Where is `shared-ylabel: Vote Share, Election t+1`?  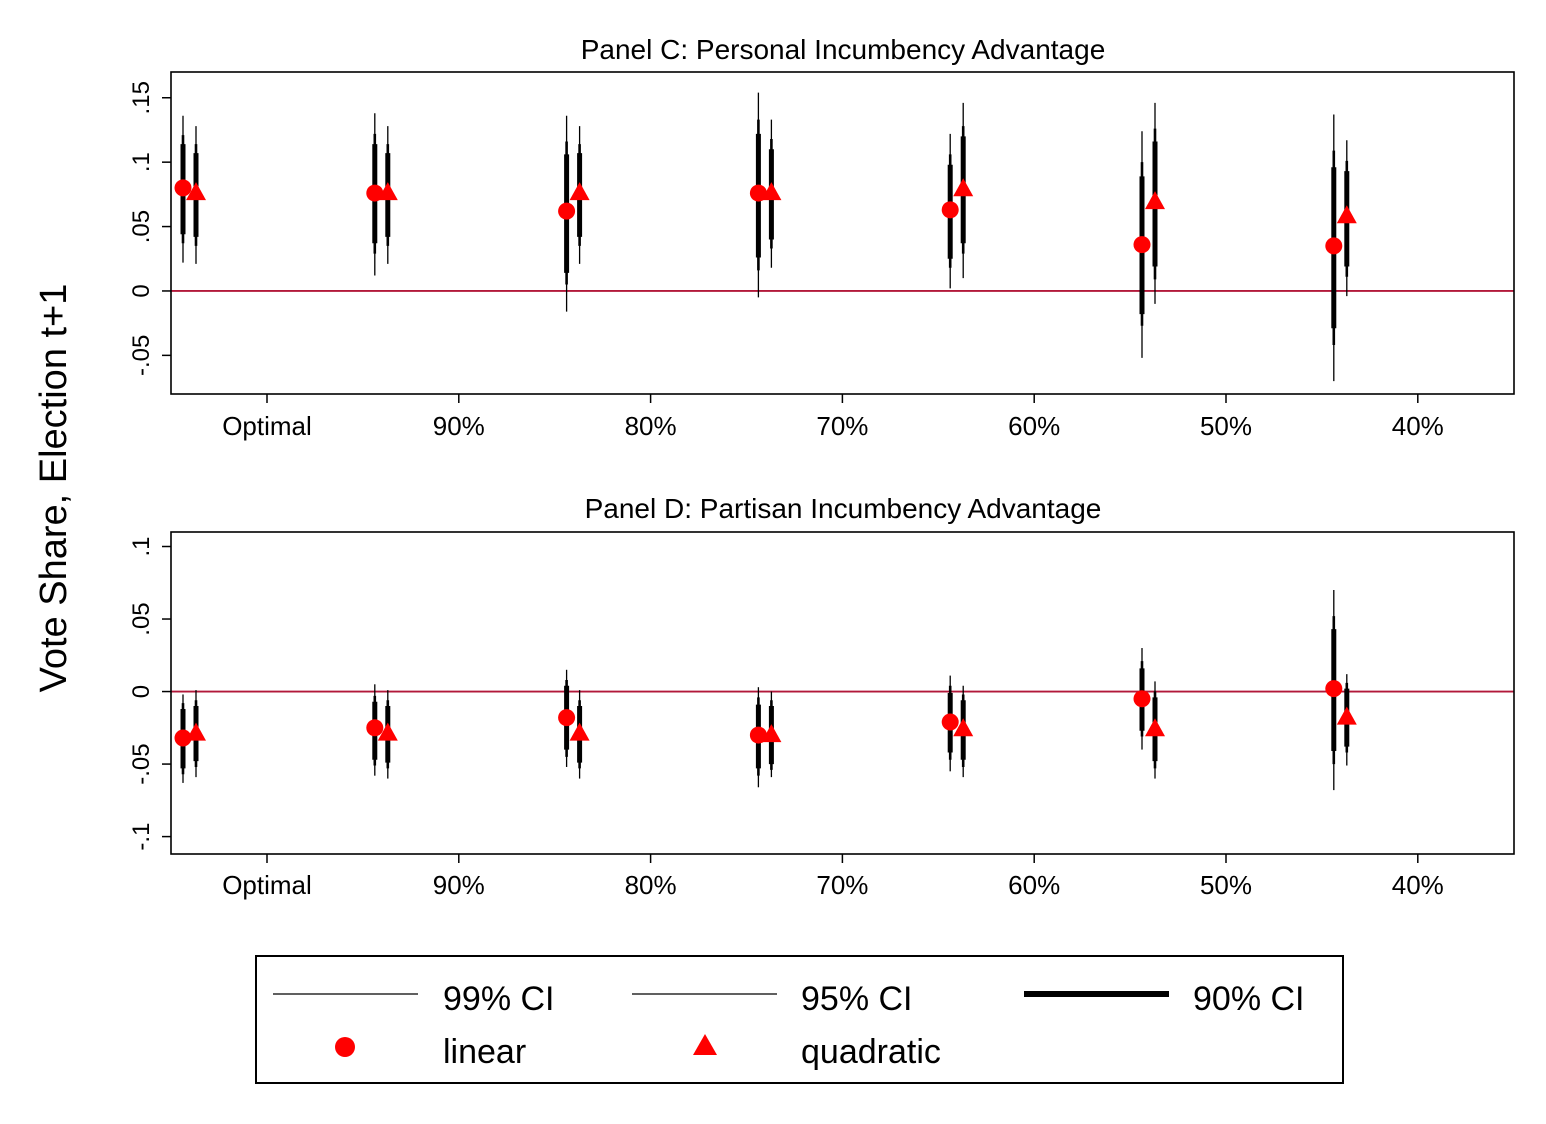
shared-ylabel: Vote Share, Election t+1 is located at coordinates (54, 488).